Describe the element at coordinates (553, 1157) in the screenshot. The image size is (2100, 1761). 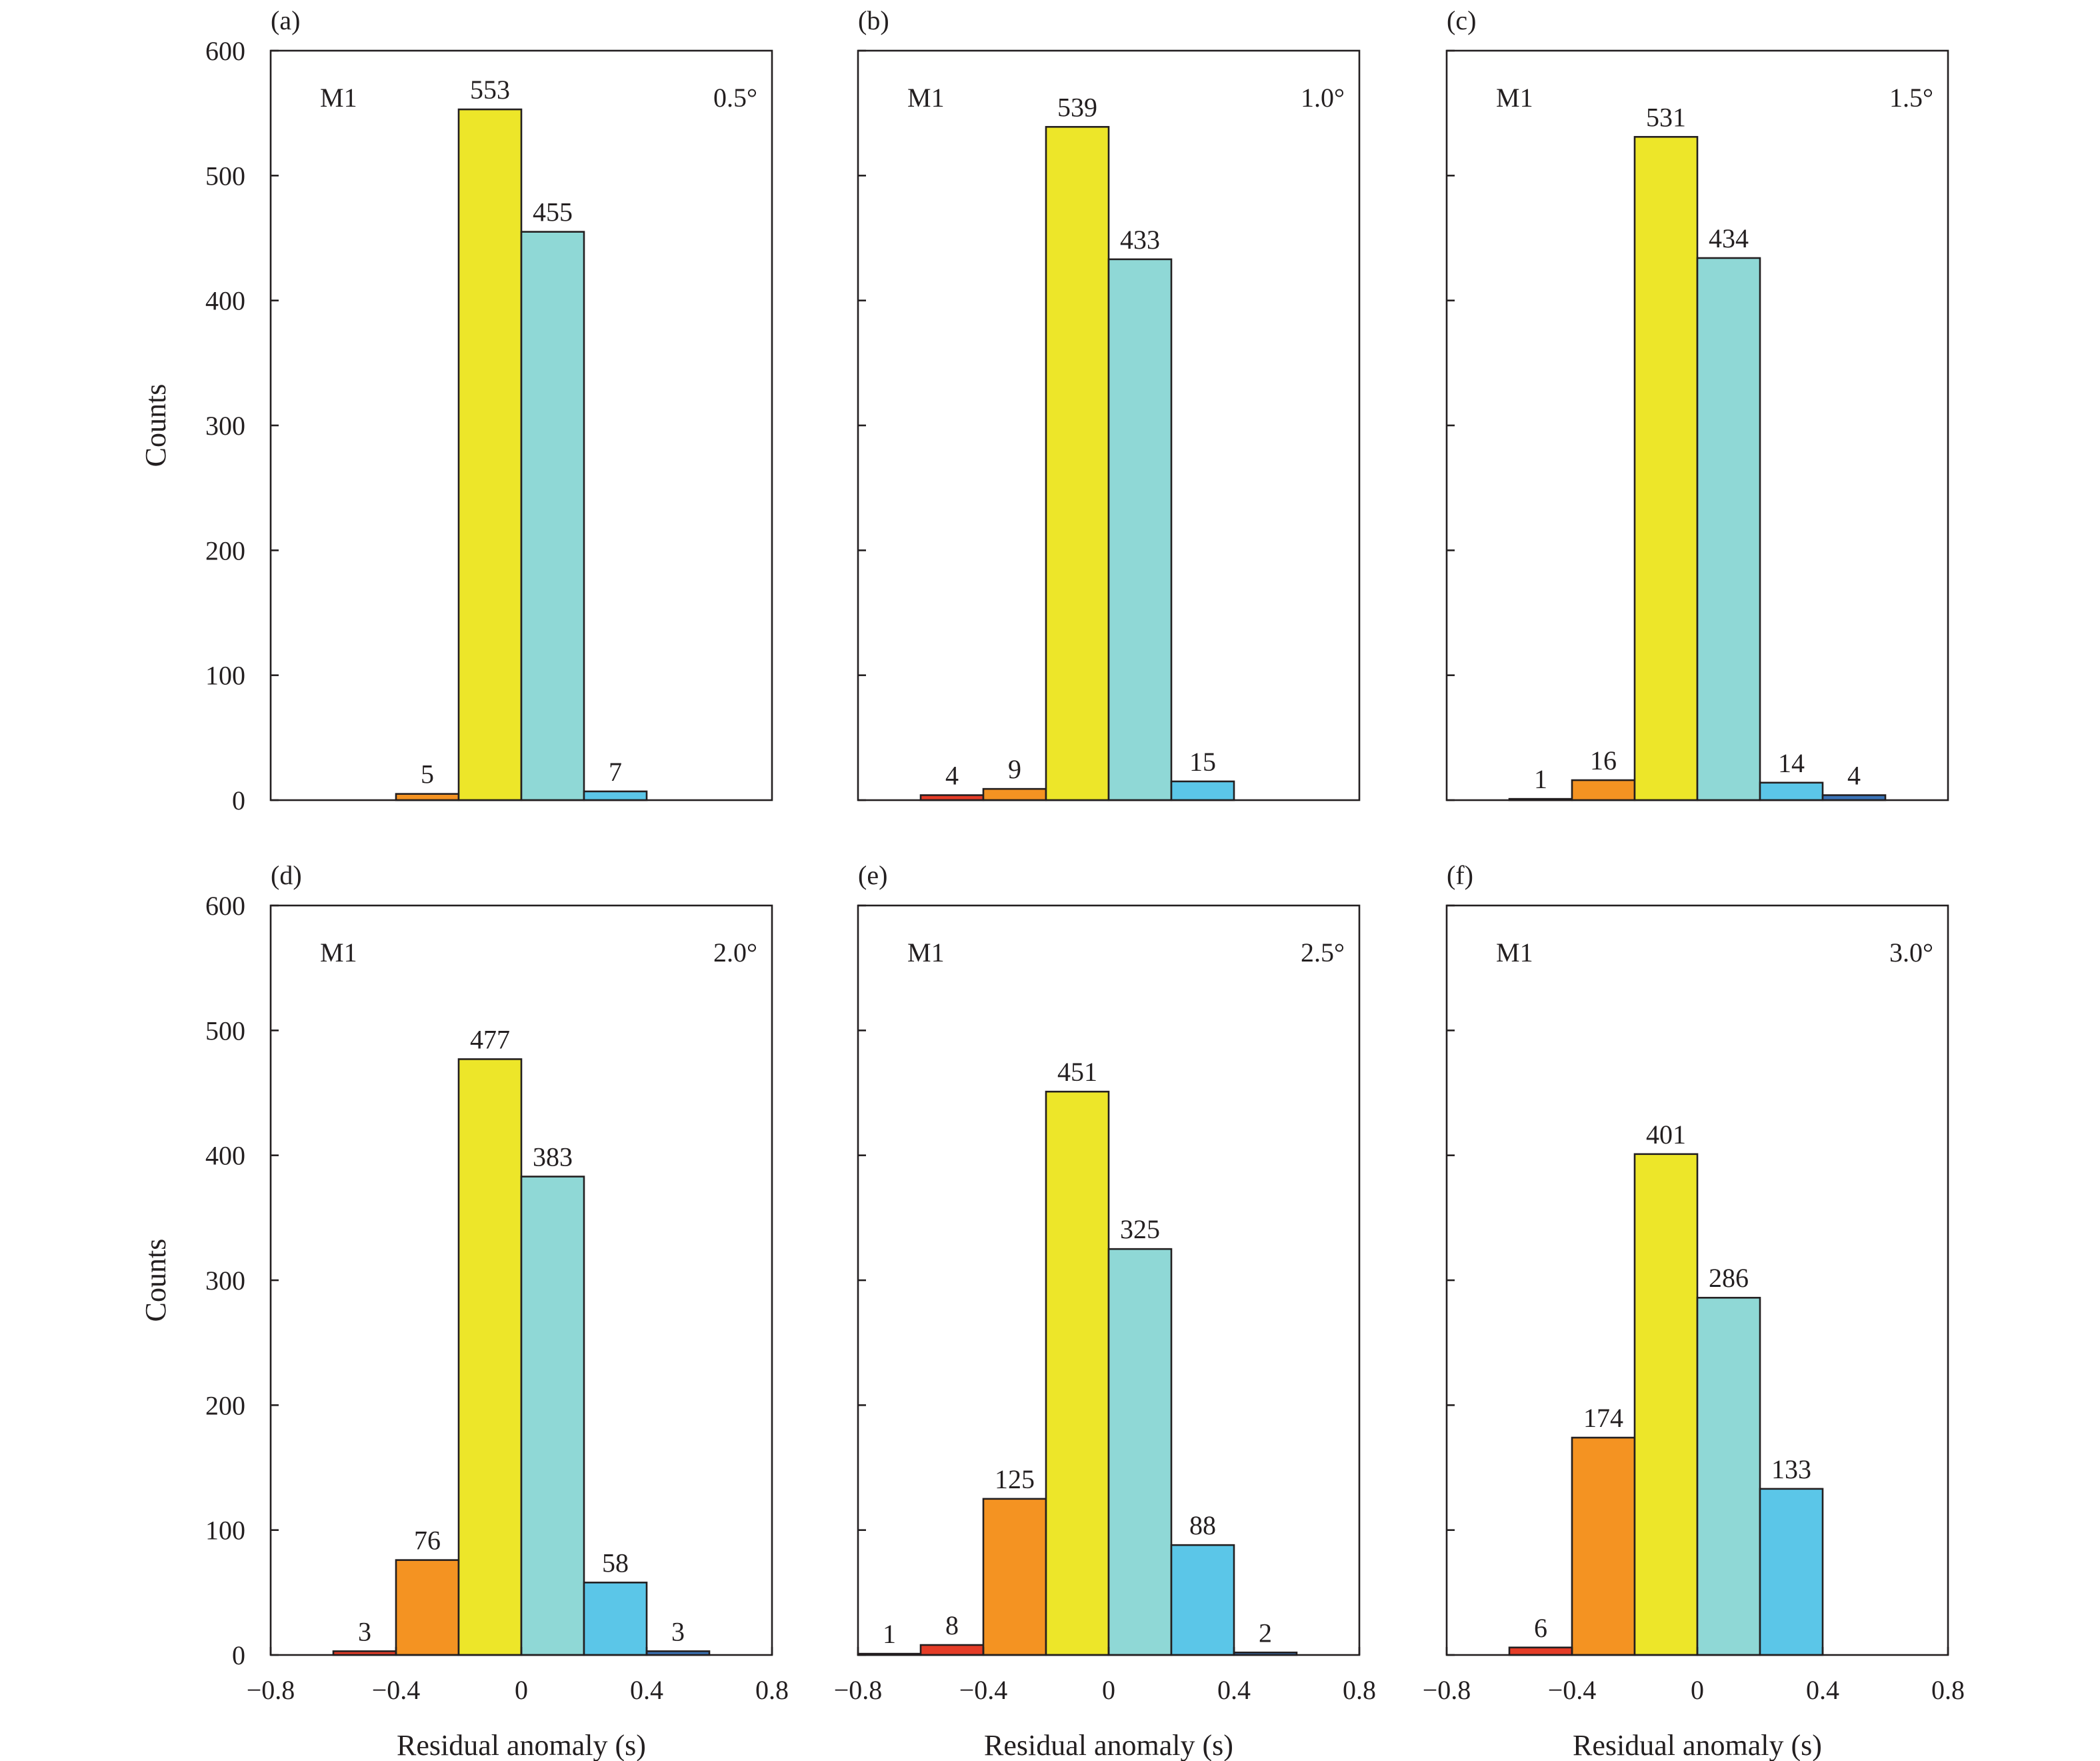
I see `bar-value-label: 383` at that location.